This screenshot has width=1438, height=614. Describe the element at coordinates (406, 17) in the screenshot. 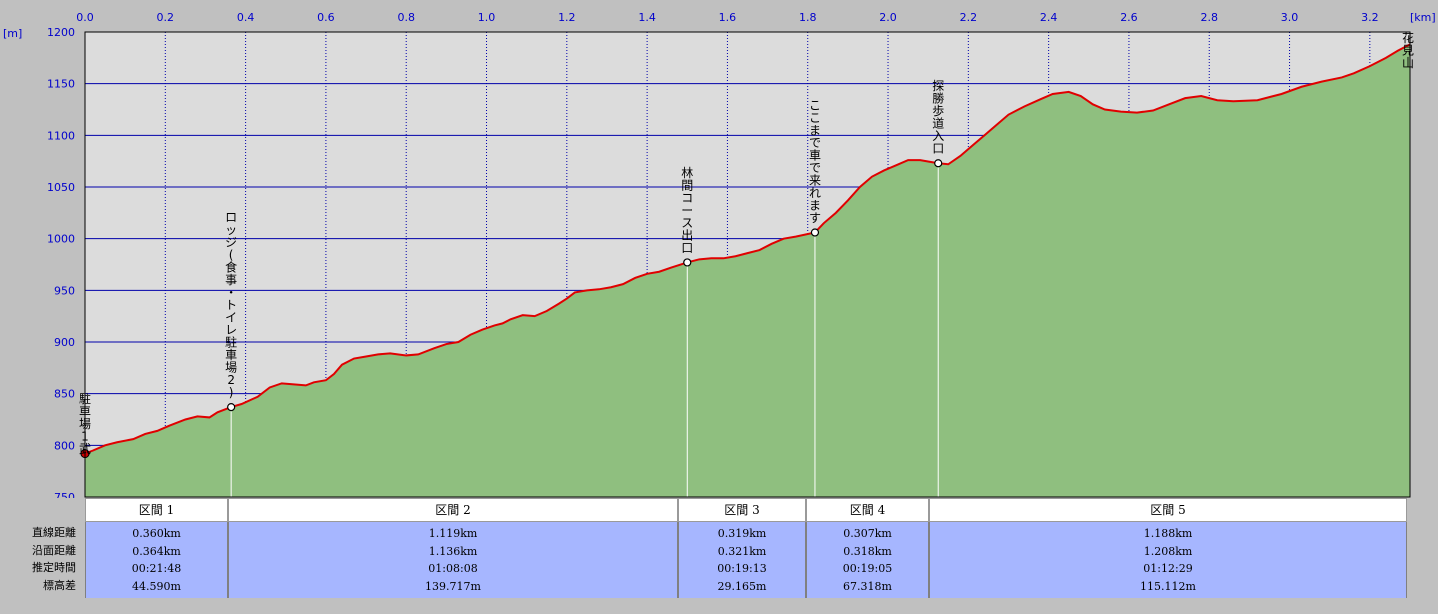

I see `x-tick-label: 0.8` at that location.